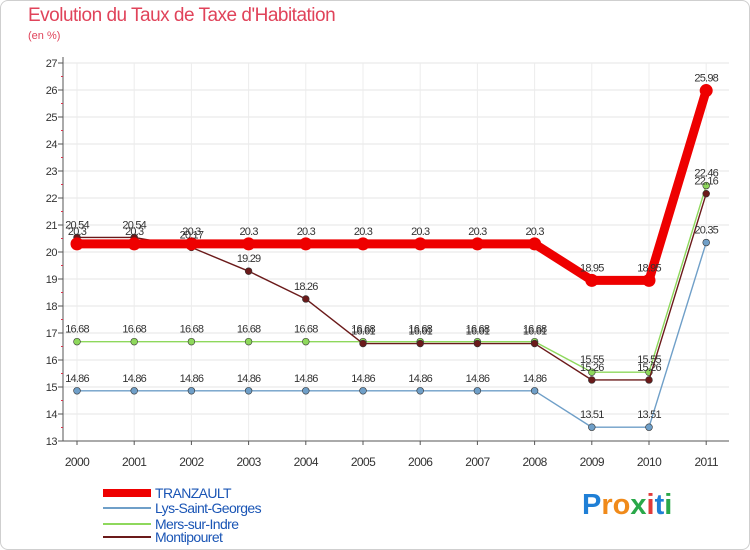  Describe the element at coordinates (706, 231) in the screenshot. I see `data-label-lys-saint-georges: 20.35` at that location.